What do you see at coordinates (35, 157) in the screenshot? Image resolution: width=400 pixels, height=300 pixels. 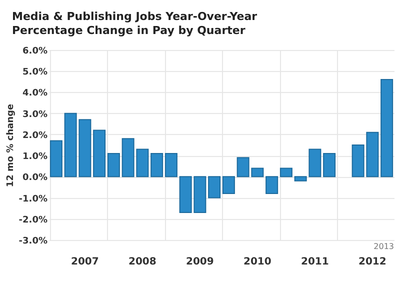 I see `y-tick-label: 1.0%` at bounding box center [35, 157].